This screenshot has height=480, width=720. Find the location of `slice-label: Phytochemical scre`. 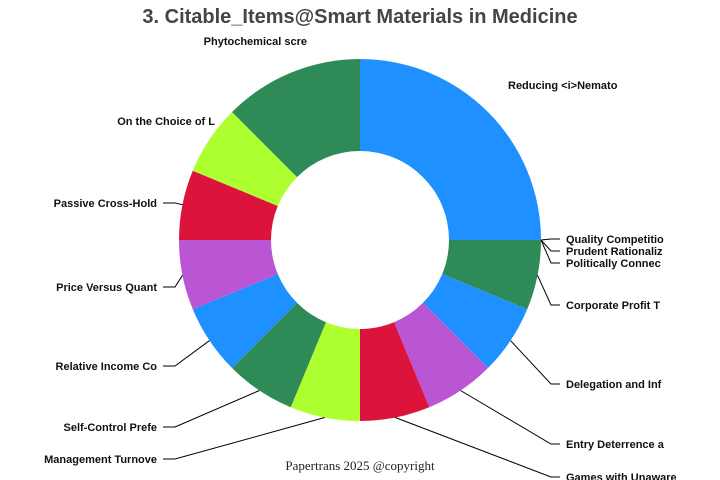

slice-label: Phytochemical scre is located at coordinates (255, 42).